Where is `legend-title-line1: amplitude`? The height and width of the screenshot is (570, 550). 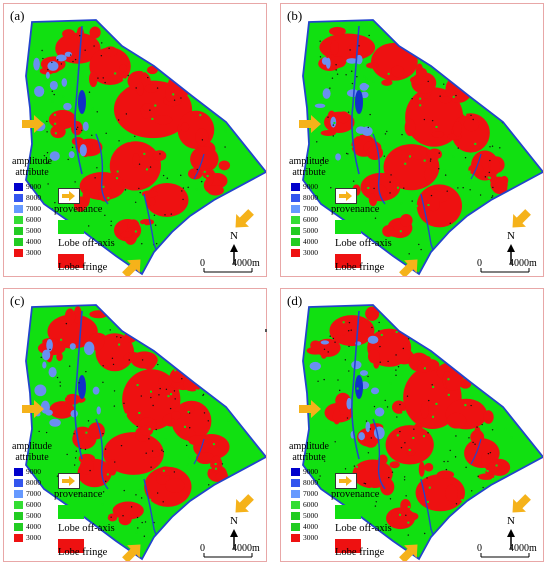 legend-title-line1: amplitude is located at coordinates (309, 161).